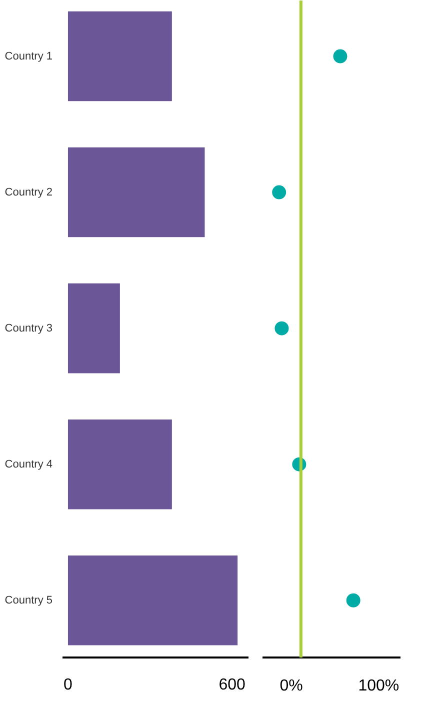 This screenshot has width=422, height=705. What do you see at coordinates (291, 686) in the screenshot?
I see `x-tick-label: 0%` at bounding box center [291, 686].